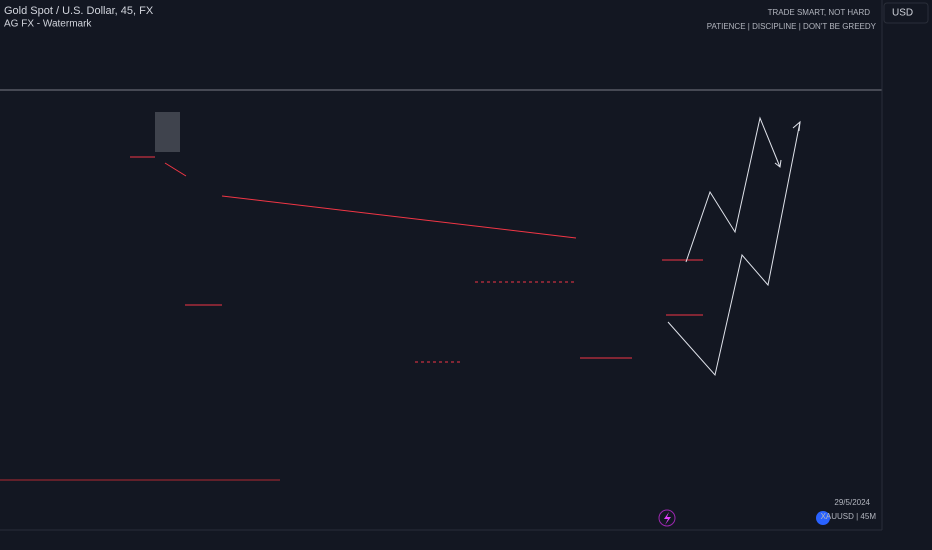 The height and width of the screenshot is (550, 932). I want to click on alert-bolt, so click(667, 518).